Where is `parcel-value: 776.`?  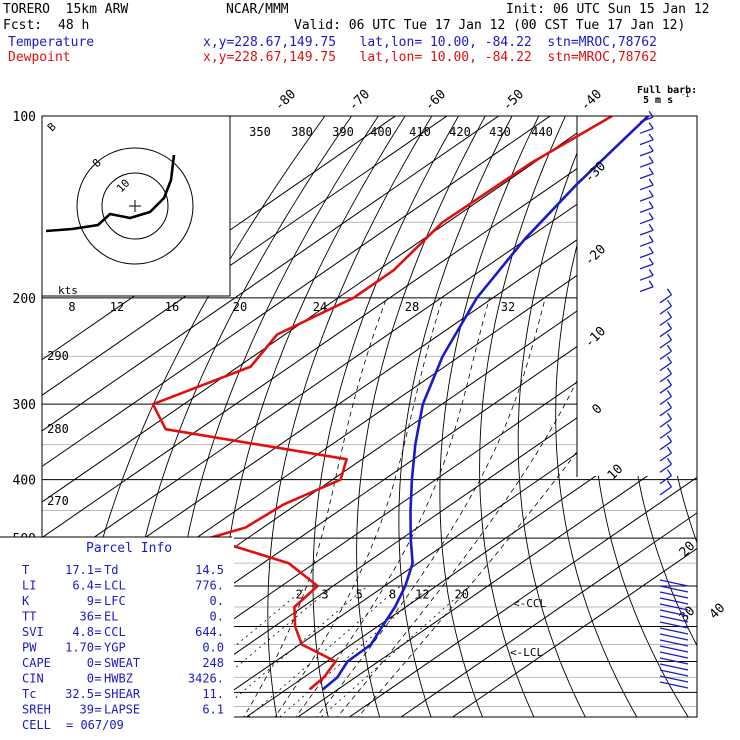 parcel-value: 776. is located at coordinates (209, 586).